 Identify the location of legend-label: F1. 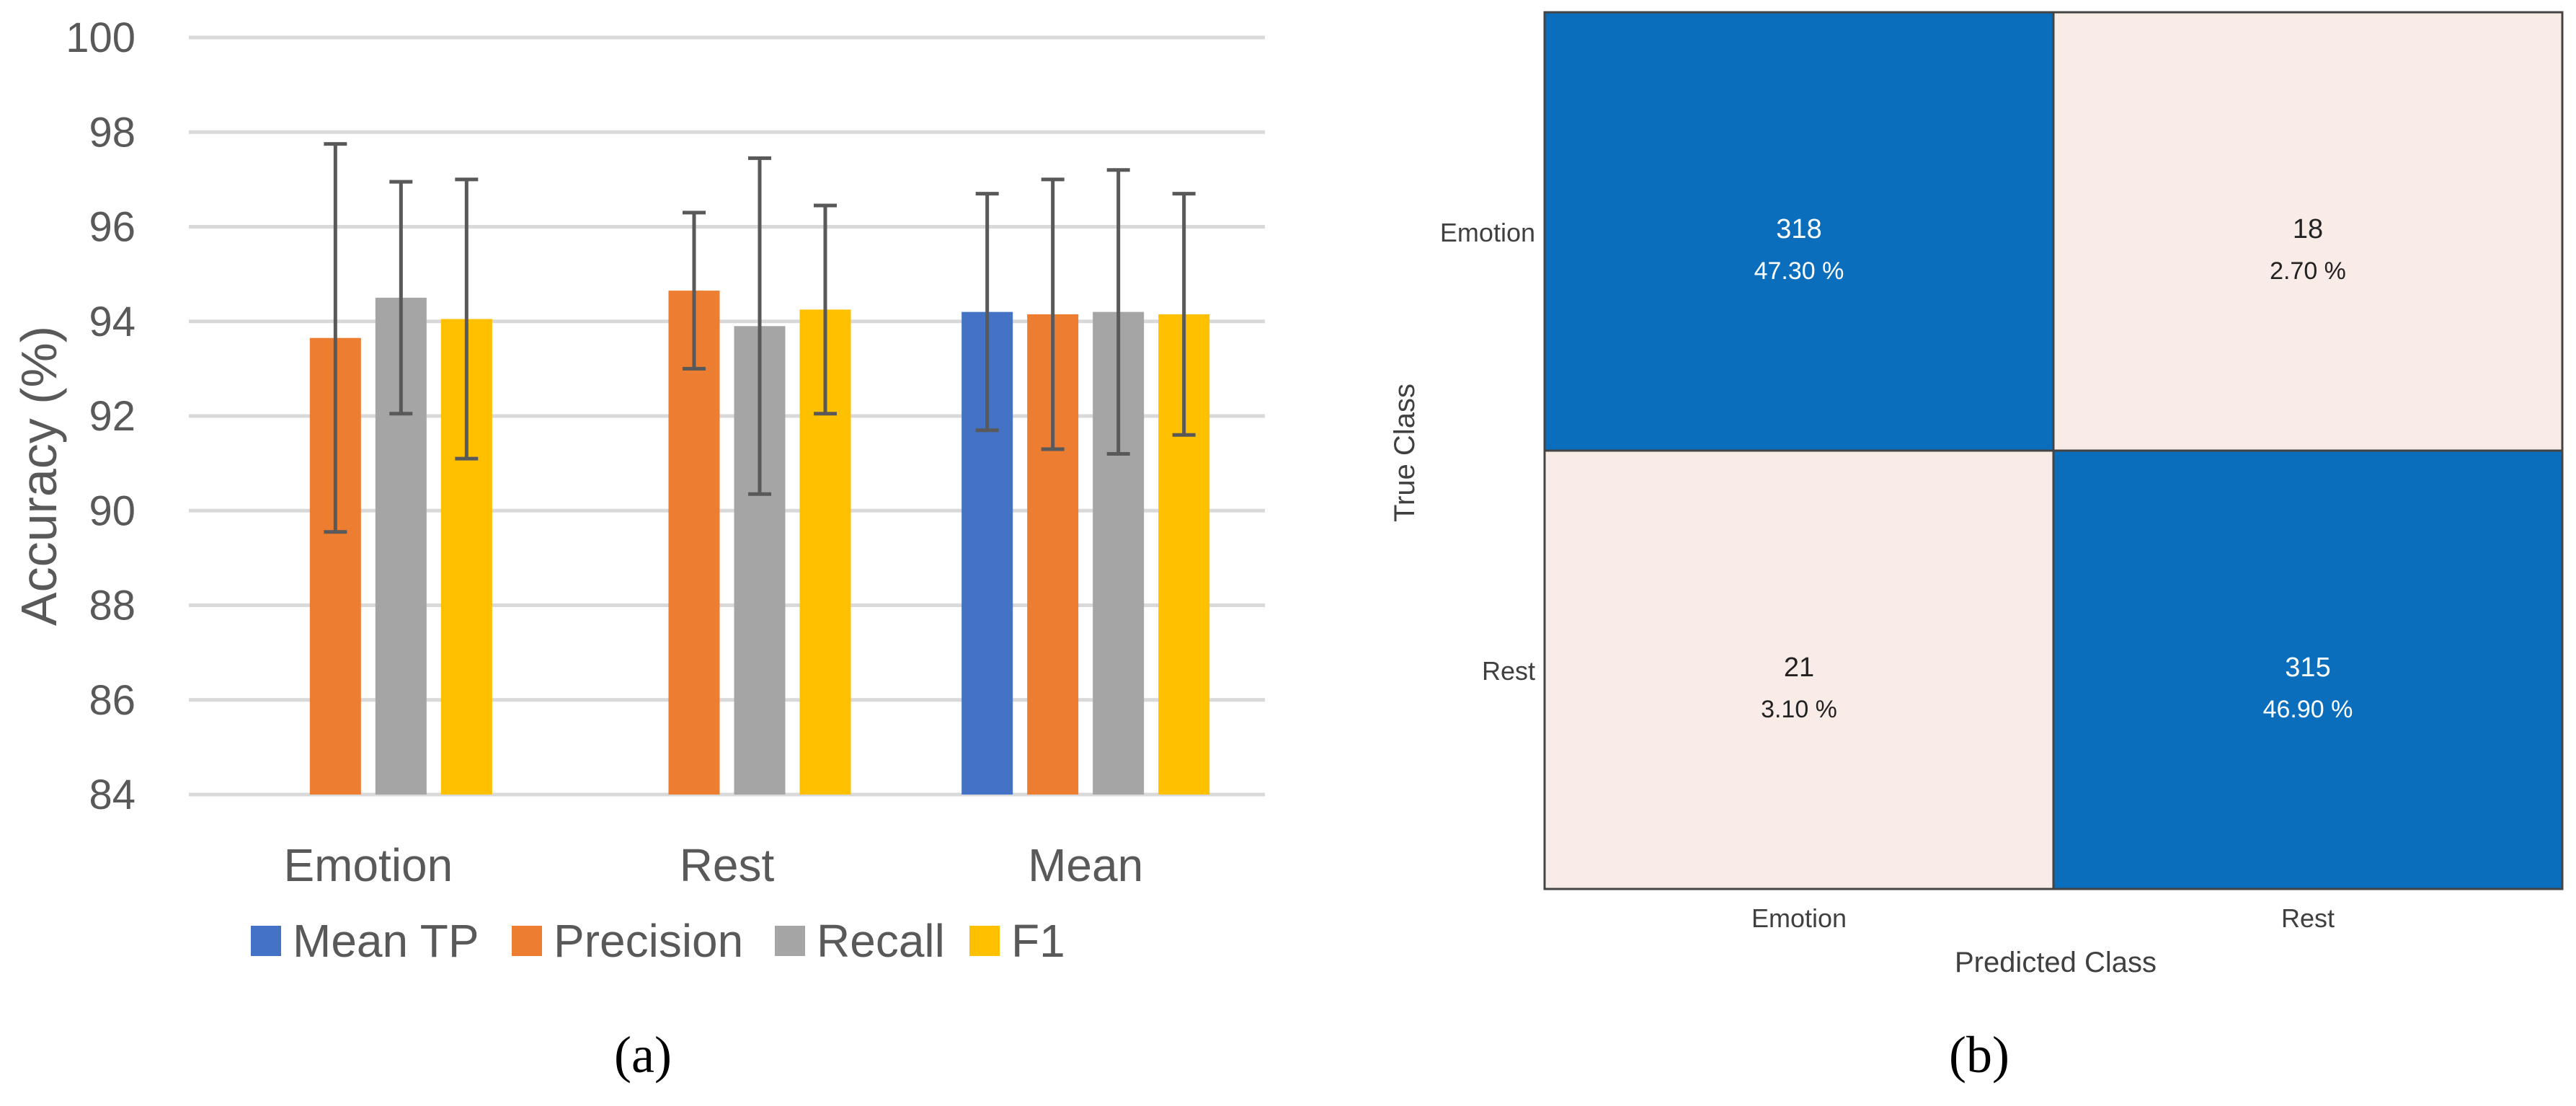
(1038, 941).